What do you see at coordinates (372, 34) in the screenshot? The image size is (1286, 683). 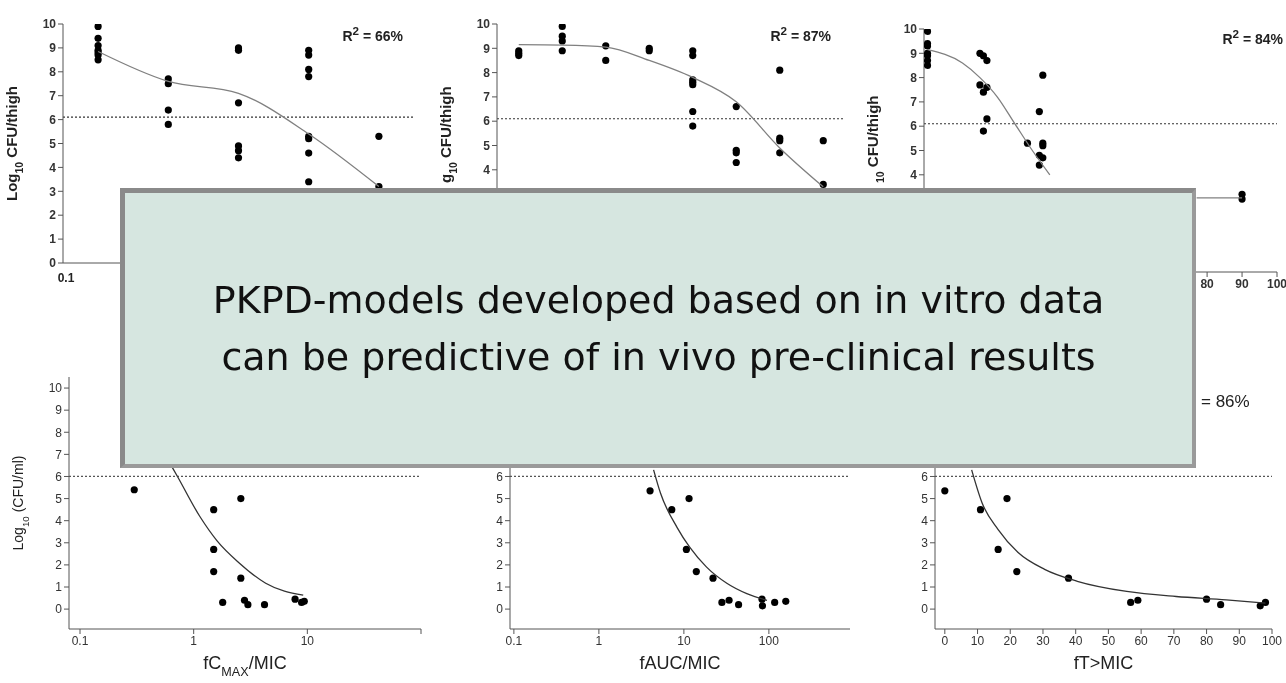 I see `annotation: R$^{2}$ = 66%` at bounding box center [372, 34].